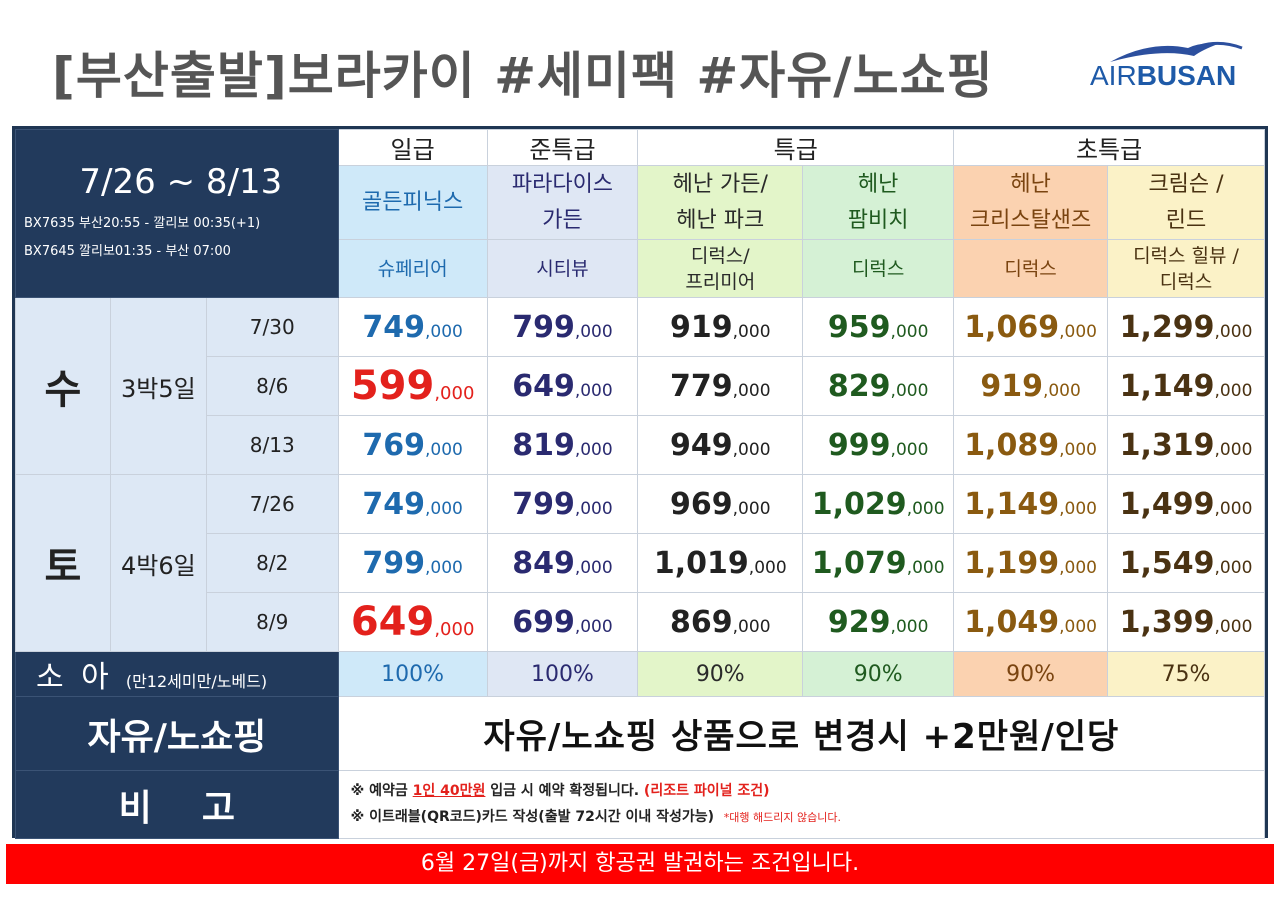 The width and height of the screenshot is (1280, 905). What do you see at coordinates (177, 733) in the screenshot?
I see `free-option-label: 자유/노쇼핑` at bounding box center [177, 733].